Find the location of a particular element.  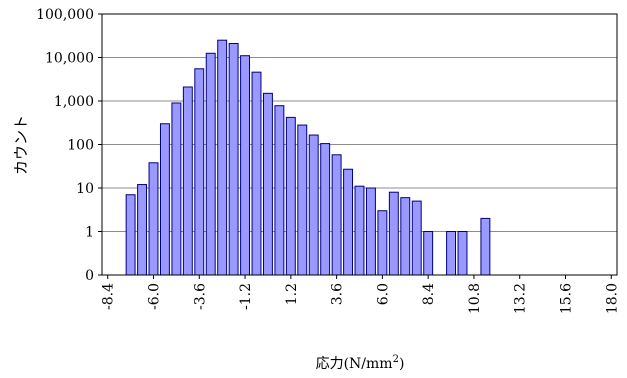

x-tick-label: 18.0 is located at coordinates (612, 298).